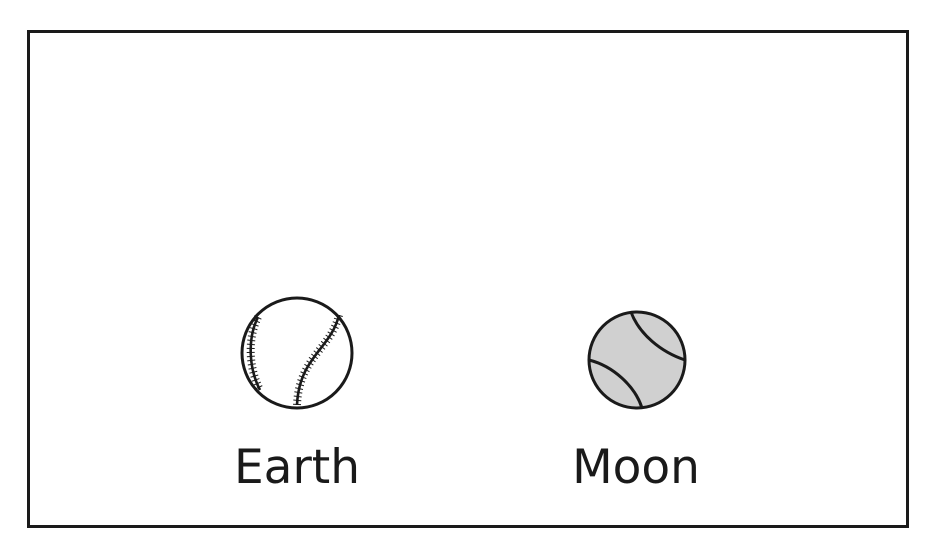  I want to click on tennis-ball-top-seam, so click(657, 336).